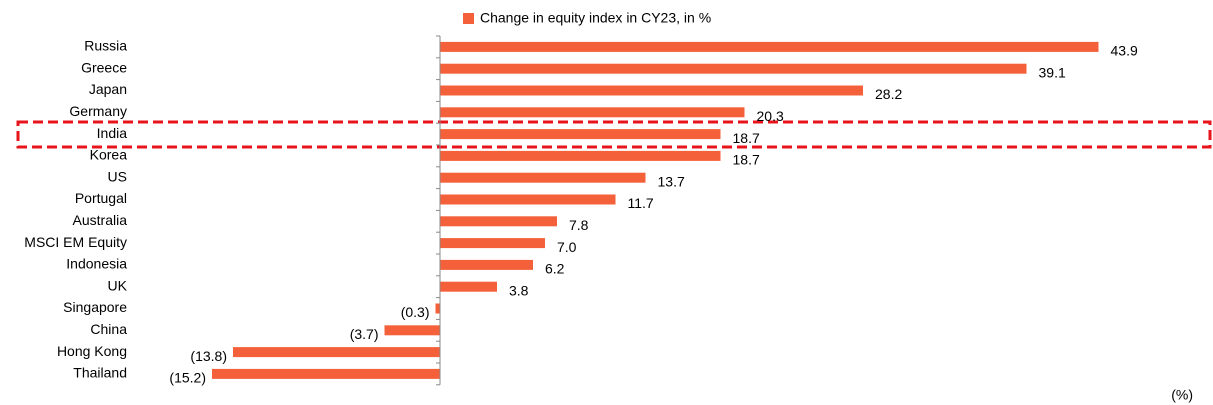 This screenshot has height=405, width=1213. What do you see at coordinates (595, 18) in the screenshot?
I see `legend-label: Change in equity index in CY23, in %` at bounding box center [595, 18].